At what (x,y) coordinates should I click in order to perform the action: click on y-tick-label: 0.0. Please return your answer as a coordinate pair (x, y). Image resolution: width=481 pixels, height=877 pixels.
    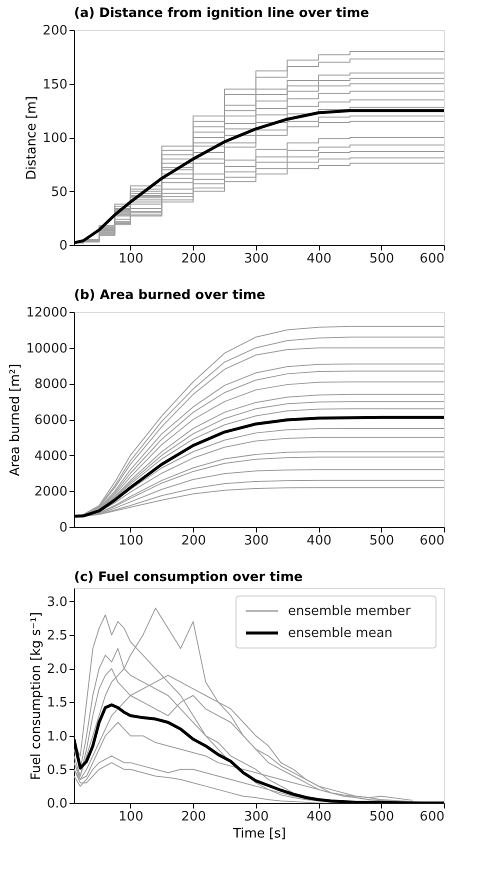
    Looking at the image, I should click on (57, 804).